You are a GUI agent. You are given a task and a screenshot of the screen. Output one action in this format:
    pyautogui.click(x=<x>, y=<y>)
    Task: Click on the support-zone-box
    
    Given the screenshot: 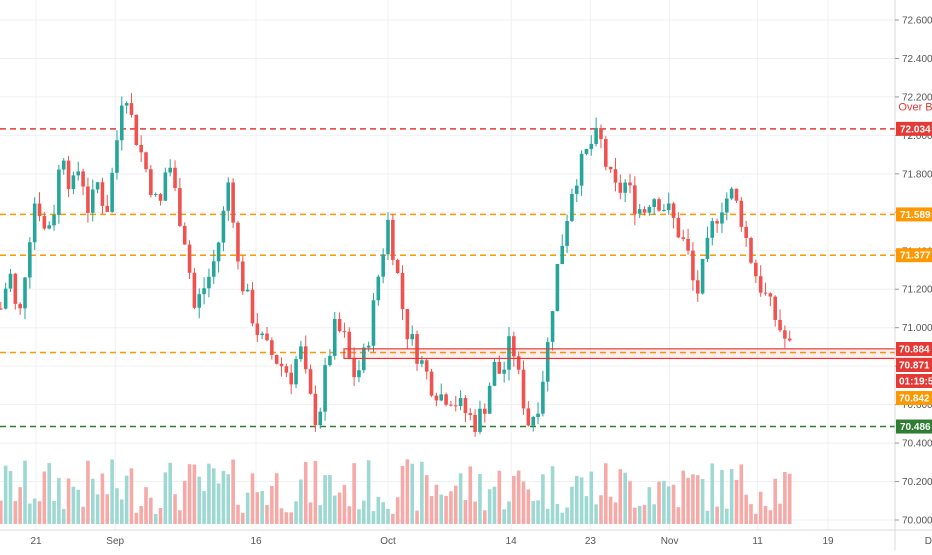 What is the action you would take?
    pyautogui.click(x=637, y=354)
    